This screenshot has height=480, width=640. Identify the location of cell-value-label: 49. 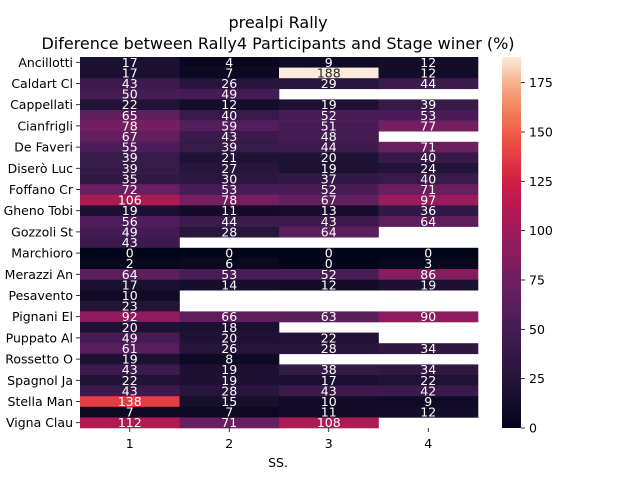
(130, 337).